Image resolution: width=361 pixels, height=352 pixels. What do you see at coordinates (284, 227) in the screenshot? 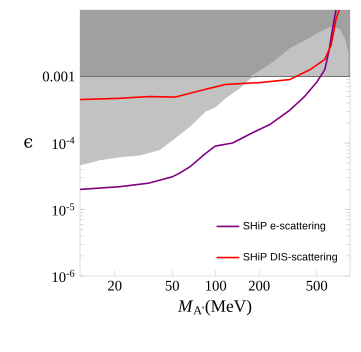
I see `legend-label: SHiP e-scattering` at bounding box center [284, 227].